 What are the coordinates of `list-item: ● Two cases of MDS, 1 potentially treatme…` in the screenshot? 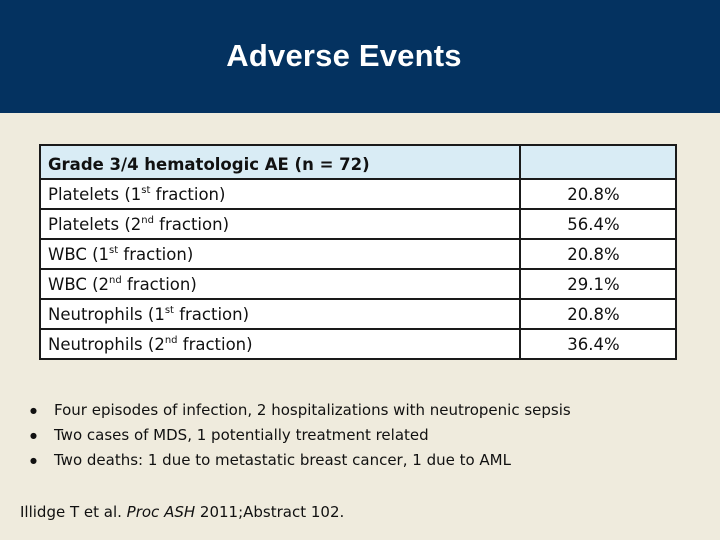 It's located at (300, 436).